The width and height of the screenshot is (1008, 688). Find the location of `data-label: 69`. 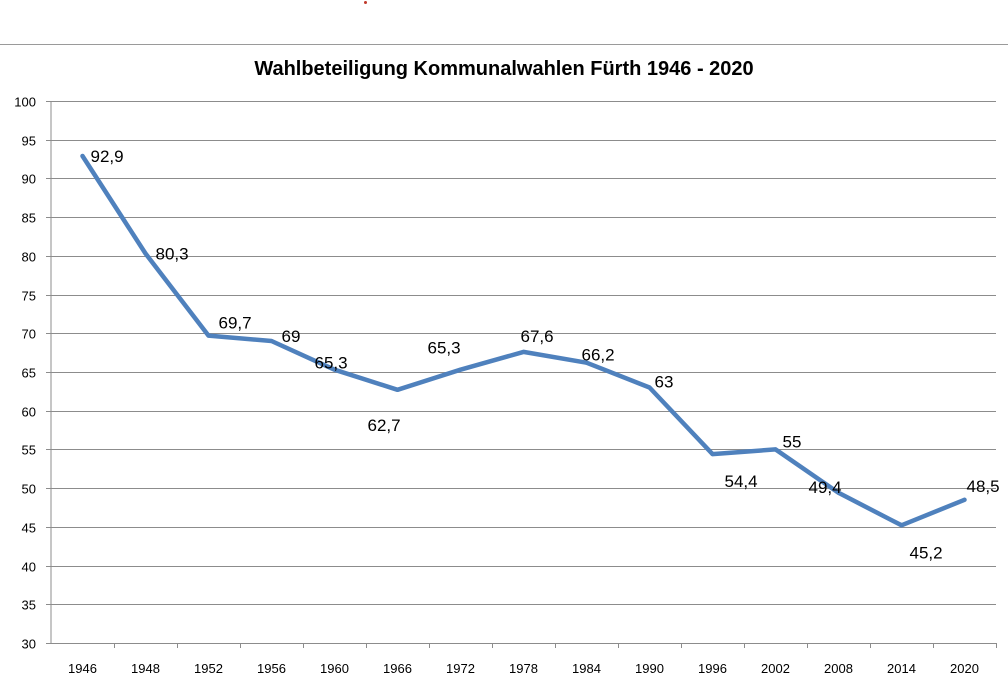

data-label: 69 is located at coordinates (291, 336).